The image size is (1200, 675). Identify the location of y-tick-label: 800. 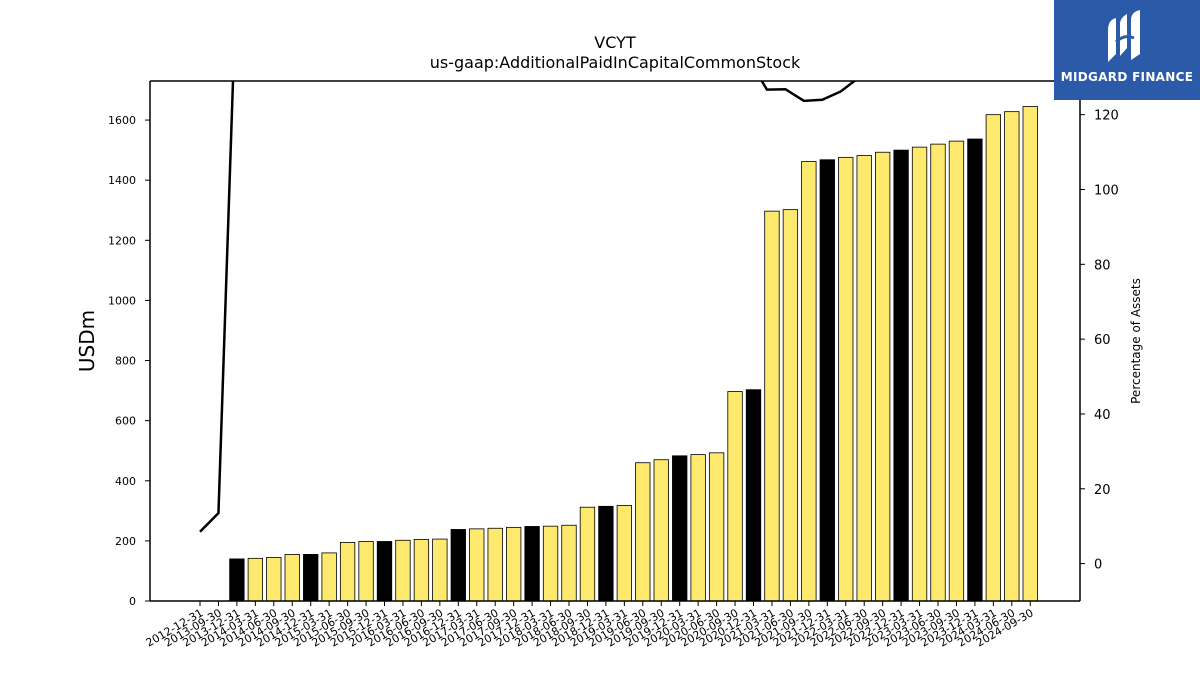
(125, 361).